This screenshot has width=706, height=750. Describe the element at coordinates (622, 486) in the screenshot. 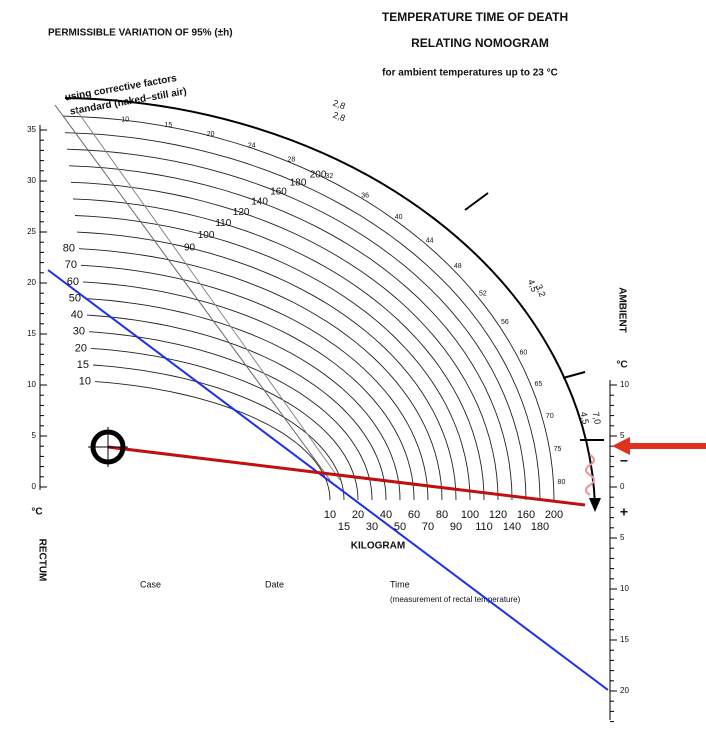

I see `ambient-tick-label: 0` at that location.